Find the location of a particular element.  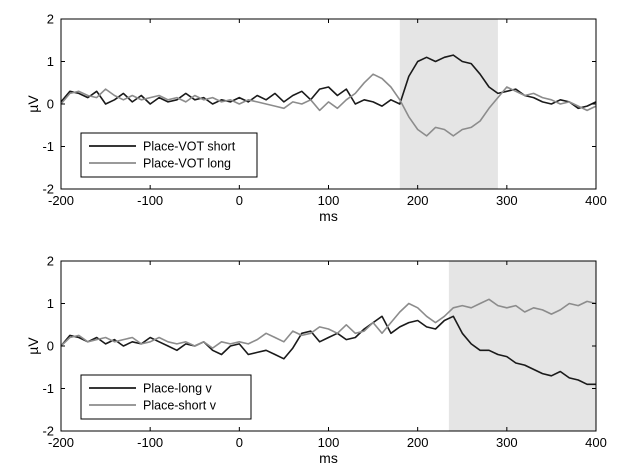

legend-label-1: Place-short v is located at coordinates (180, 406).